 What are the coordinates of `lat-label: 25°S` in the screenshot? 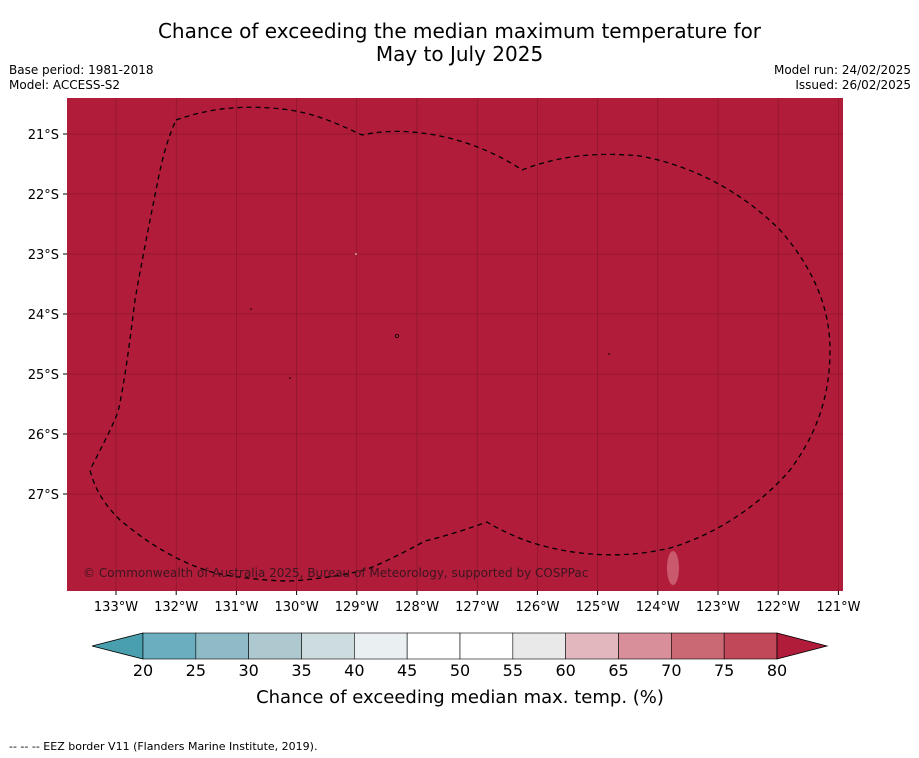 It's located at (43, 375).